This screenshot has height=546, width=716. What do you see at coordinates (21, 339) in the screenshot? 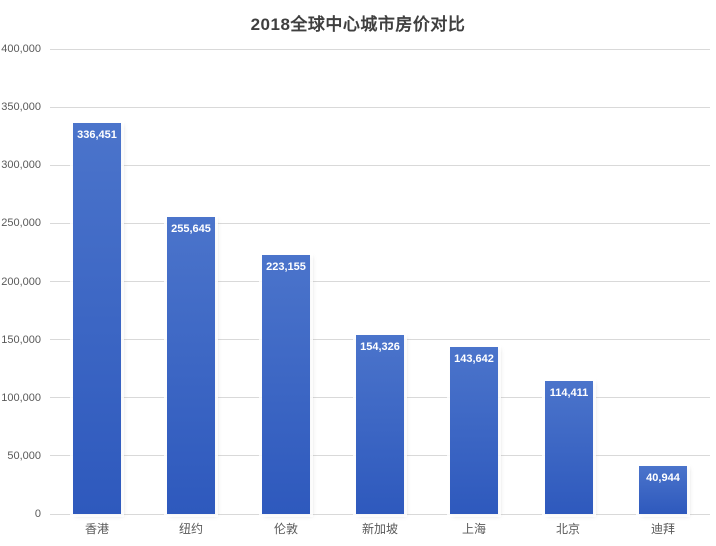
I see `y-tick-label: 150,000` at bounding box center [21, 339].